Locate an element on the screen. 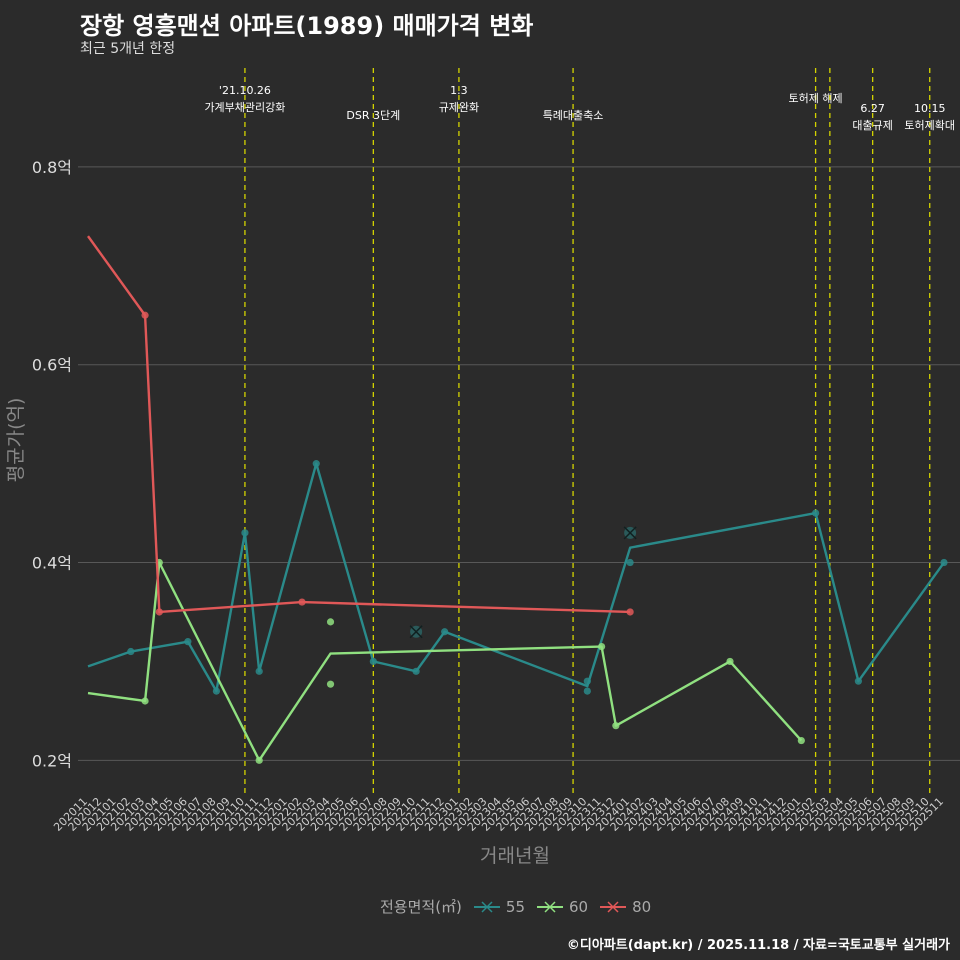  event-label: 6.27 is located at coordinates (872, 108).